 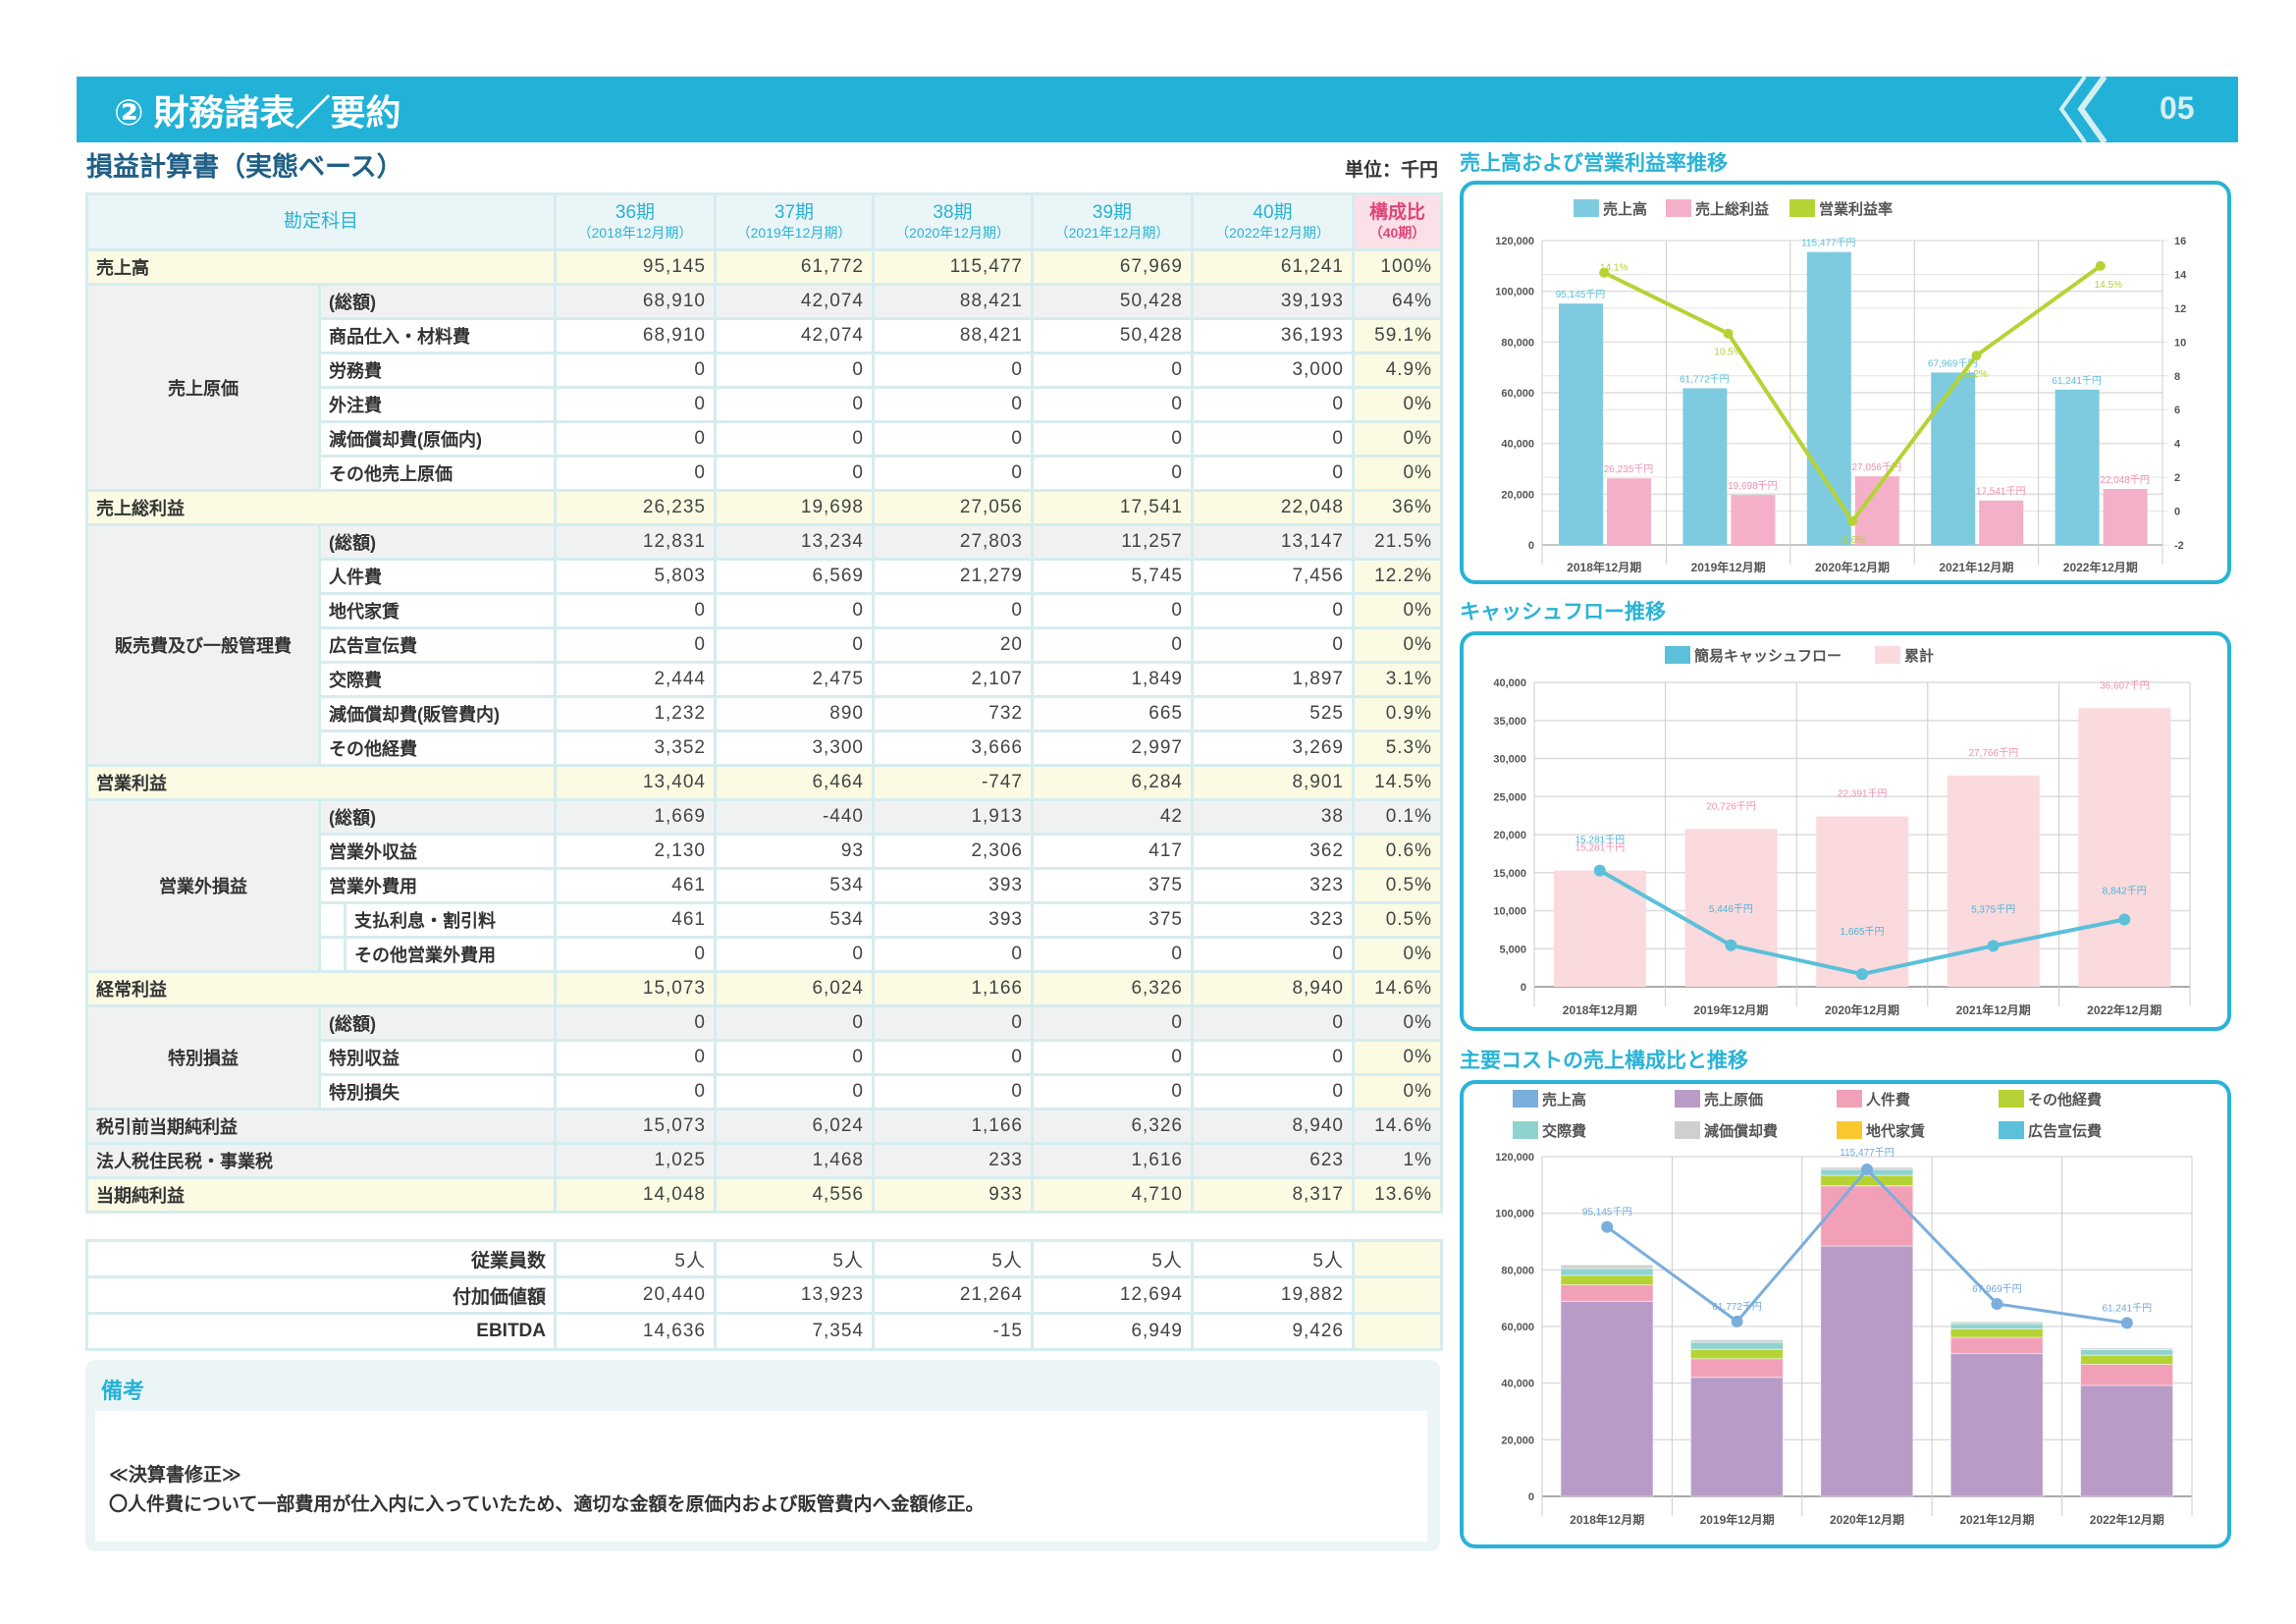 I want to click on ratio-cell: 64%, so click(x=1397, y=301).